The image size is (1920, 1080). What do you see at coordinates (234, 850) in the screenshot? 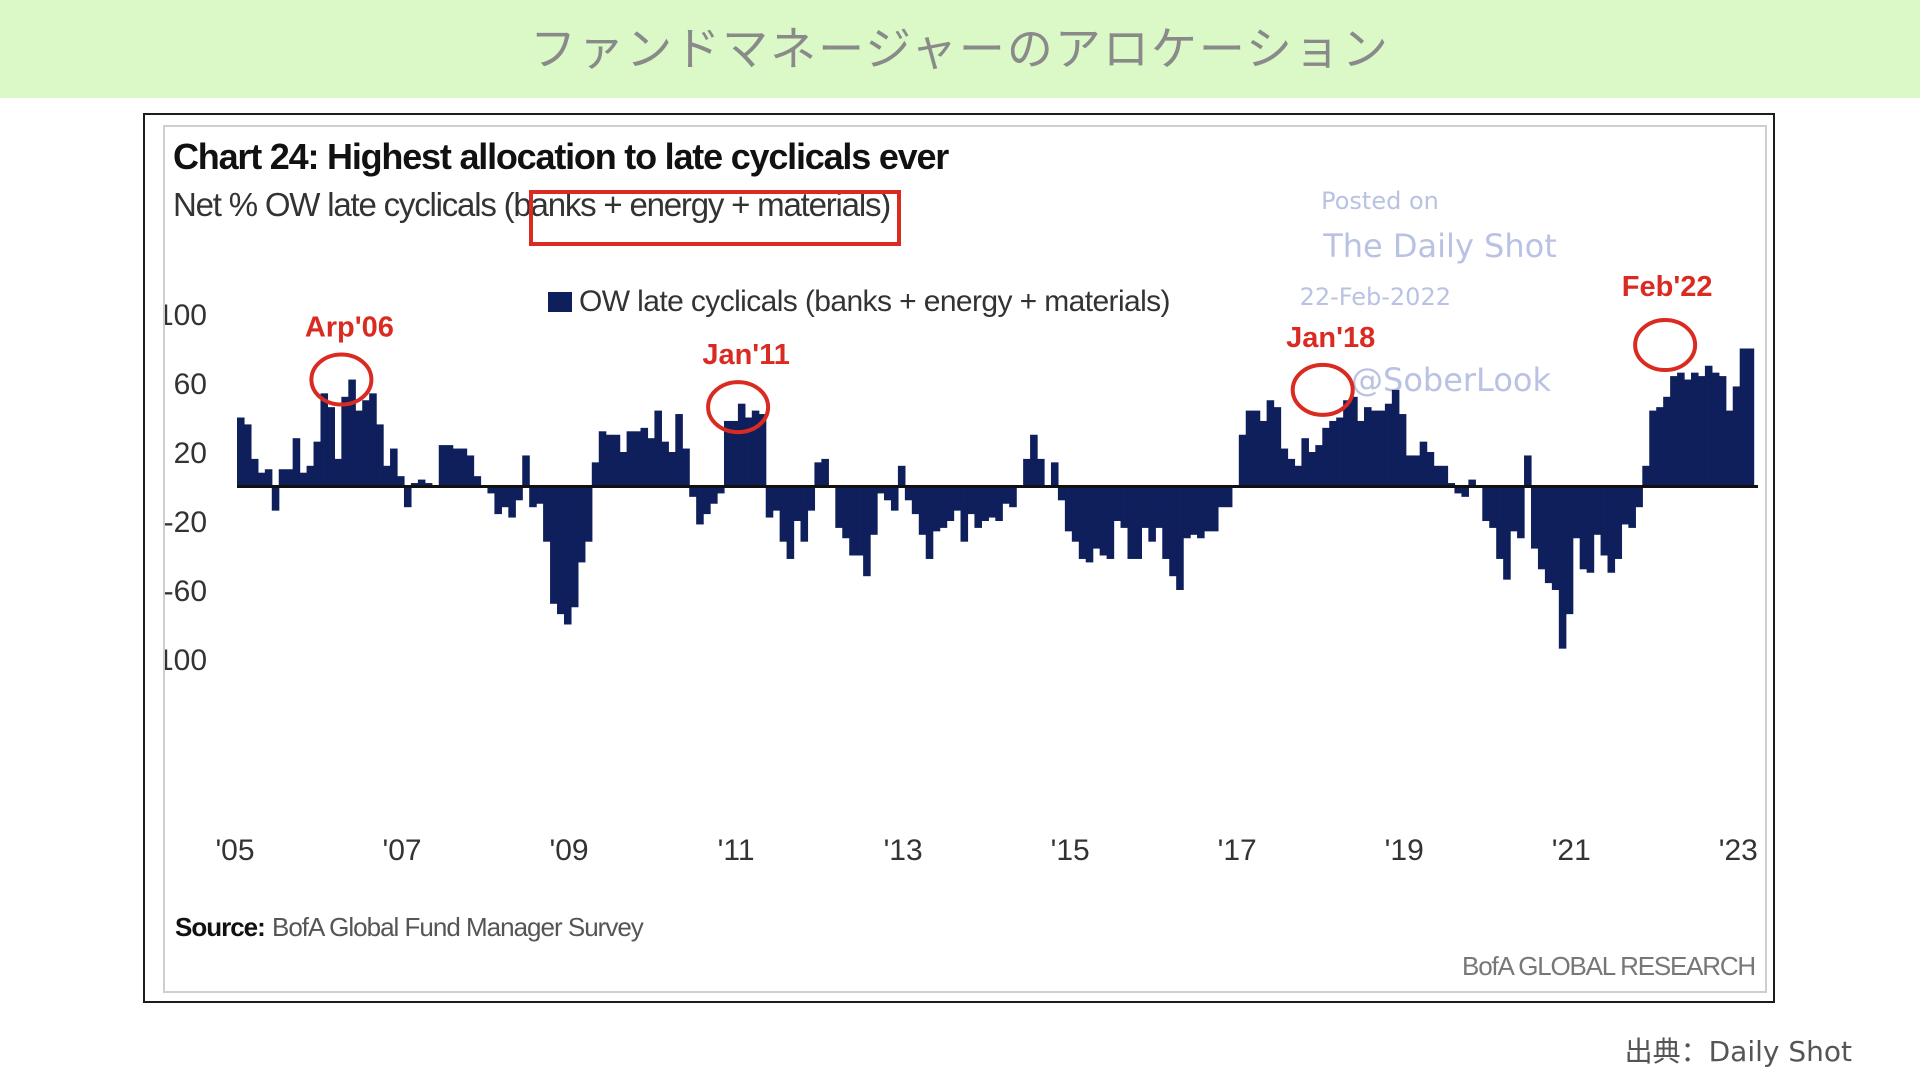
I see `x-tick-label: '05` at bounding box center [234, 850].